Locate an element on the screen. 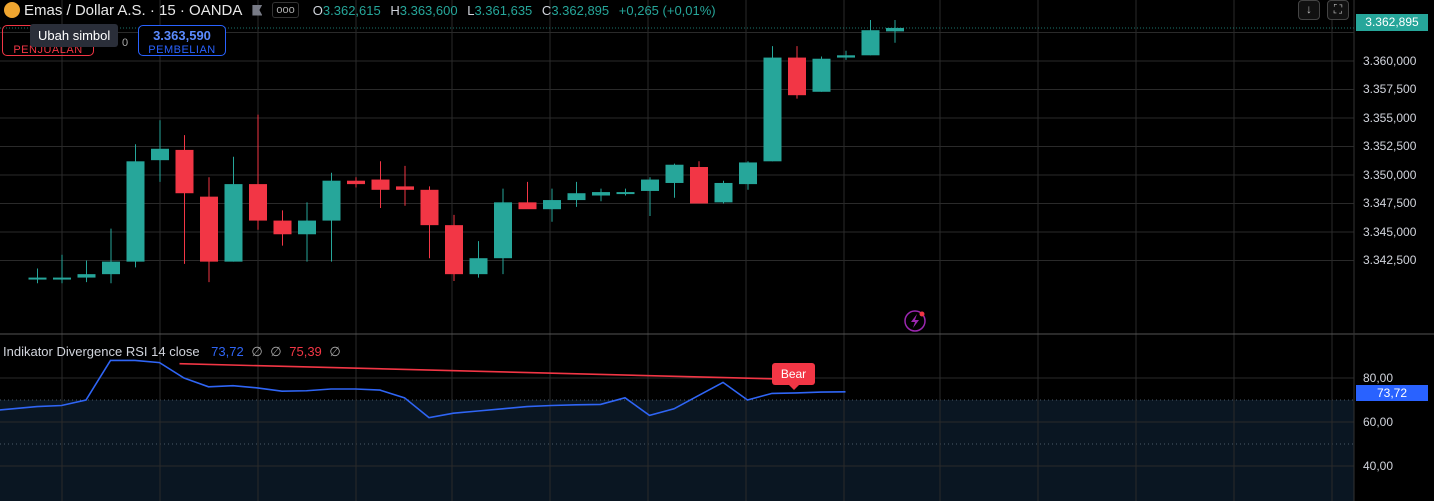  empty-value-2: ∅ is located at coordinates (276, 351).